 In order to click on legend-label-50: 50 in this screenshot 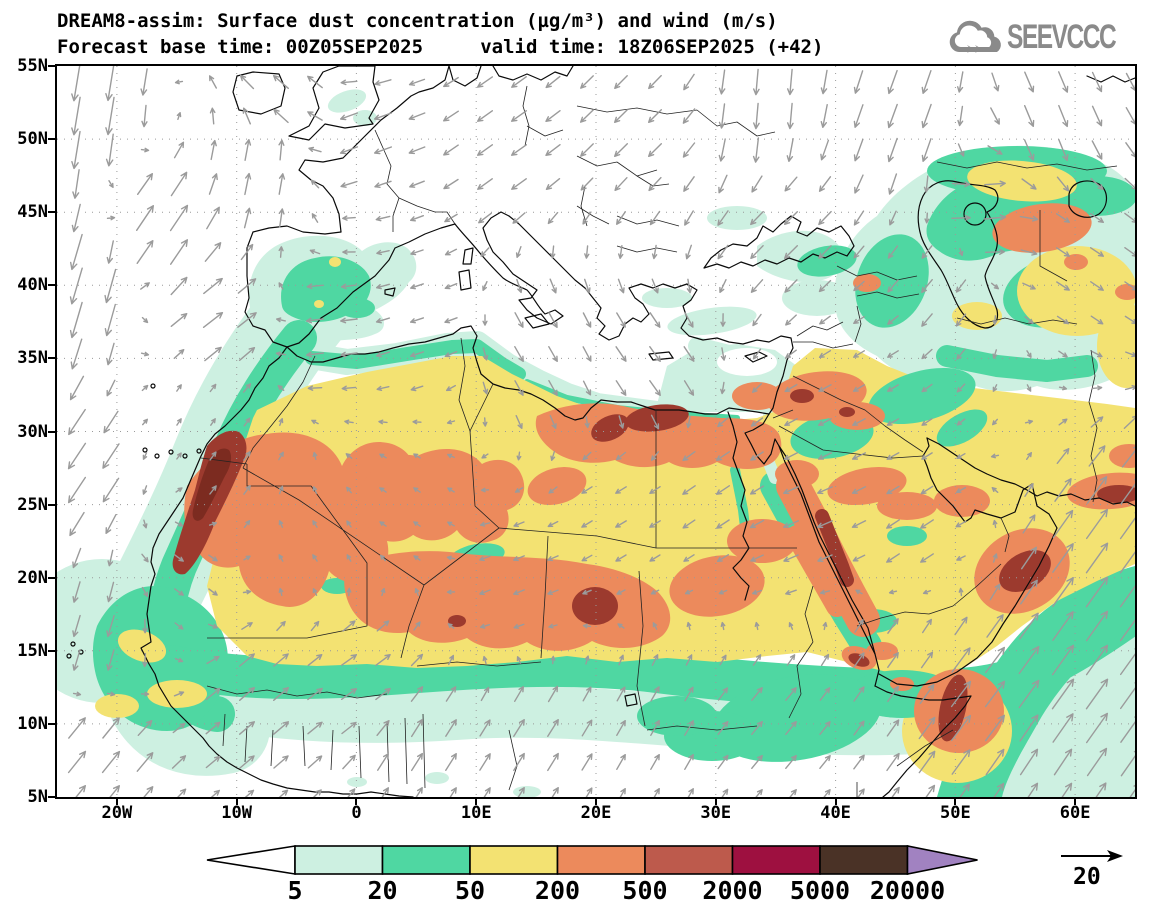, I will do `click(470, 890)`.